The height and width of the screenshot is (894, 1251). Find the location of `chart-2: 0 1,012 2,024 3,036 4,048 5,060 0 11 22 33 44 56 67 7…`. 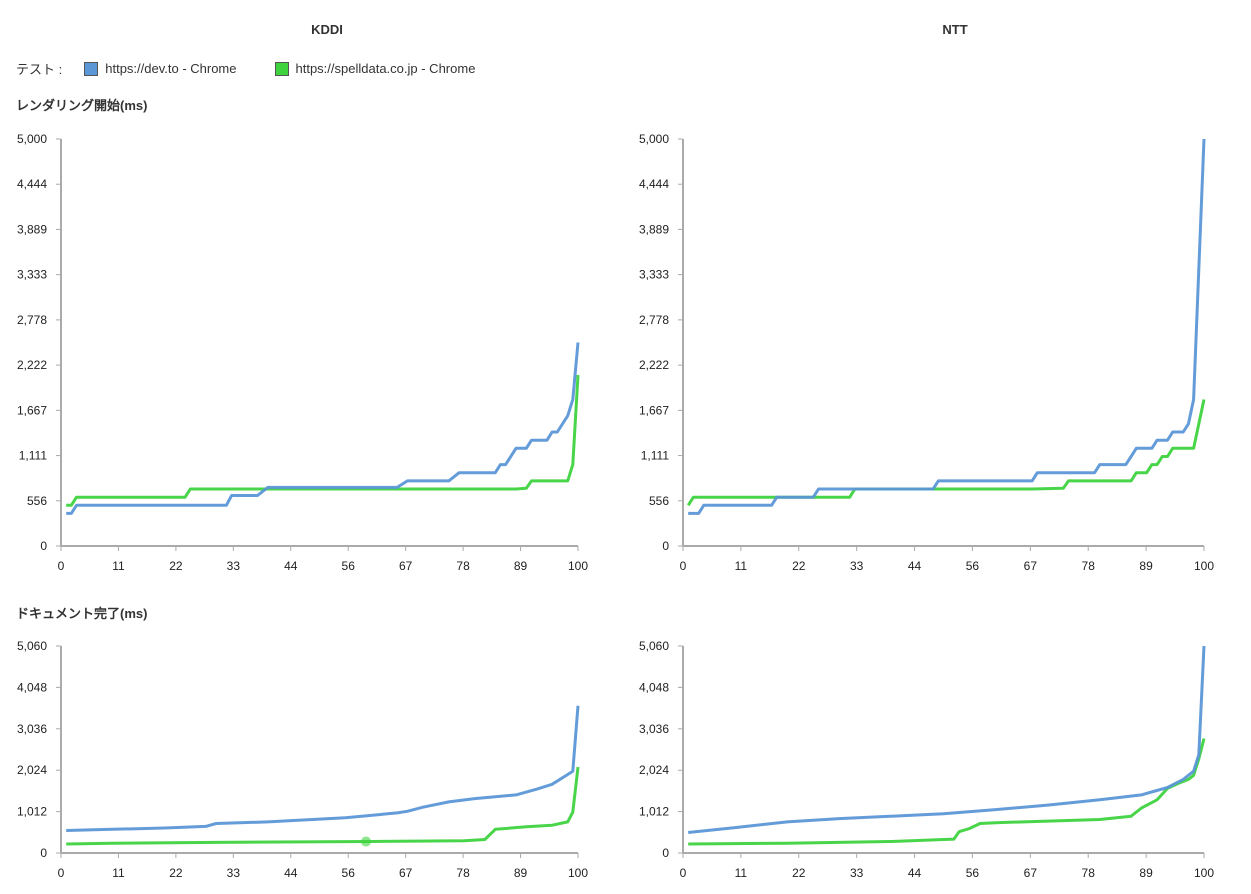

chart-2: 0 1,012 2,024 3,036 4,048 5,060 0 11 22 33 44 56 67 7… is located at coordinates (302, 759).